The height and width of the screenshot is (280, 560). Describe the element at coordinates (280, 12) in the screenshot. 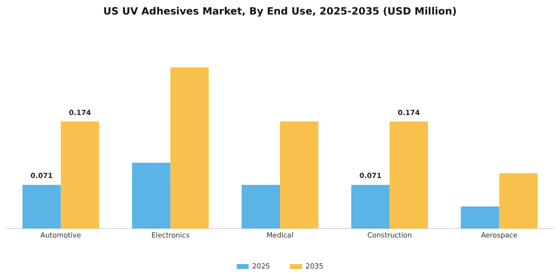

I see `chart-title: US UV Adhesives Market, By End Use, 2025-2035 (USD Million)` at that location.